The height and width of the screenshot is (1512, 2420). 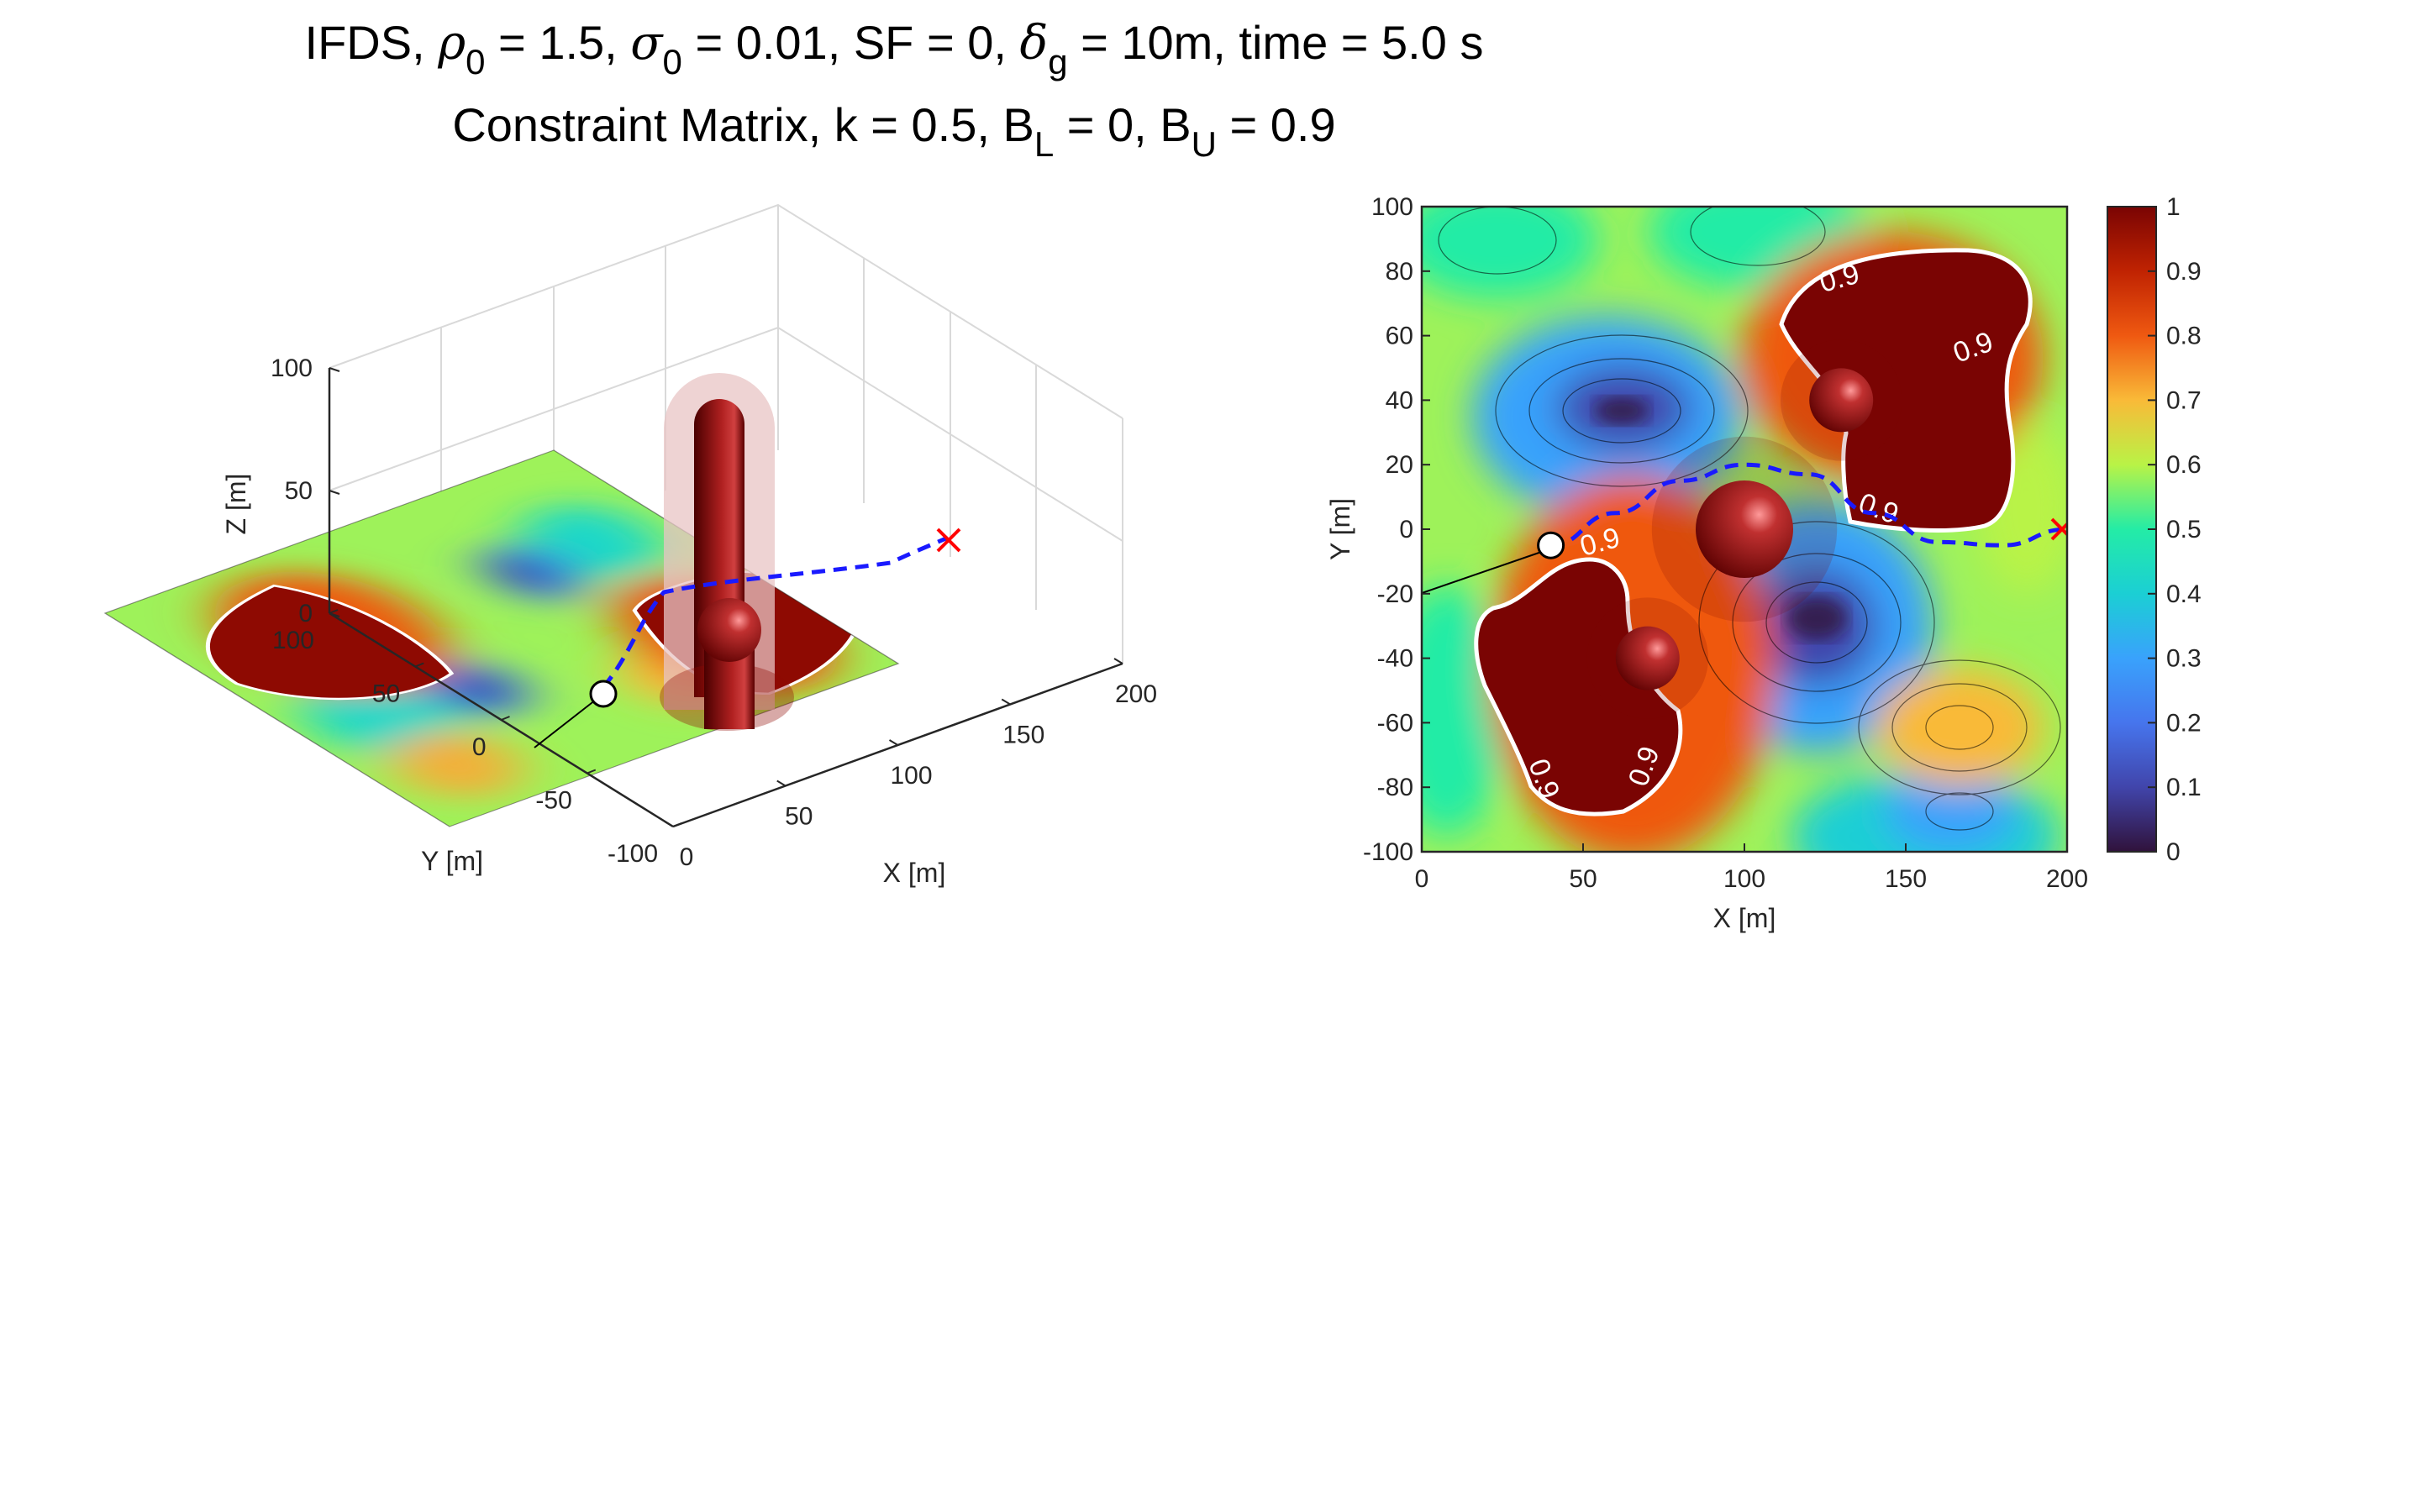 What do you see at coordinates (2184, 272) in the screenshot?
I see `colorbar-tick-label: 0.9` at bounding box center [2184, 272].